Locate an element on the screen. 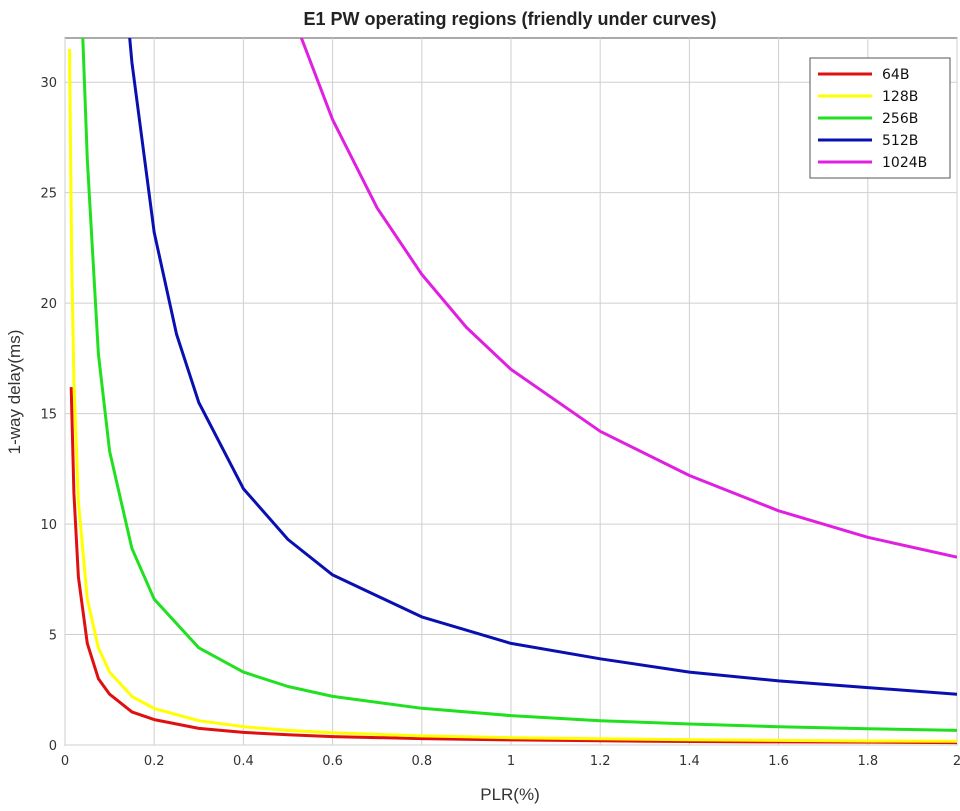 This screenshot has width=960, height=811. x-tick-label: 0.8 is located at coordinates (421, 761).